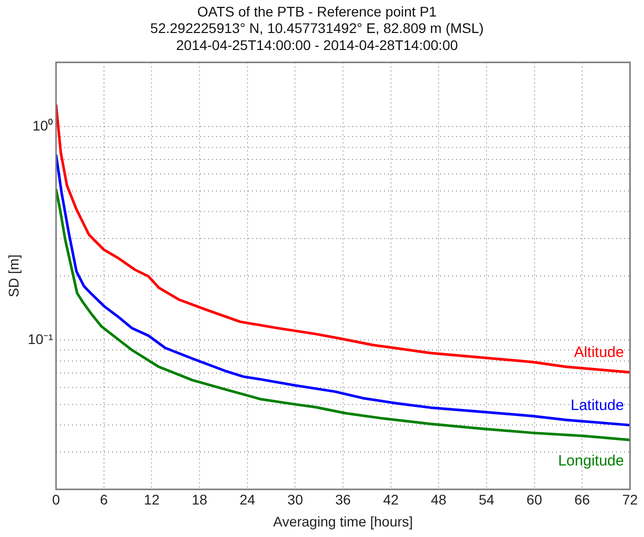 The height and width of the screenshot is (537, 644). I want to click on x-tick-label: 48, so click(438, 500).